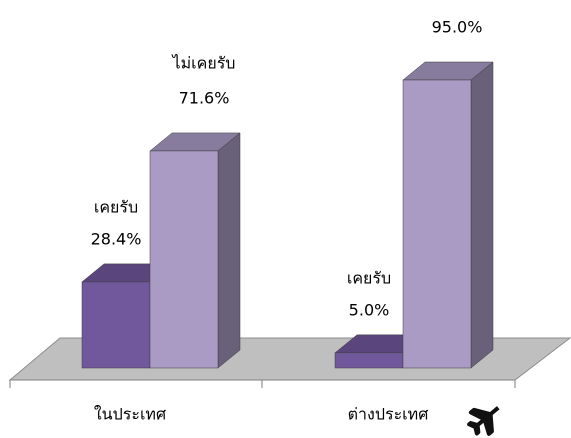 The image size is (571, 438). What do you see at coordinates (388, 414) in the screenshot?
I see `x-tick-label: ต่างประเทศ` at bounding box center [388, 414].